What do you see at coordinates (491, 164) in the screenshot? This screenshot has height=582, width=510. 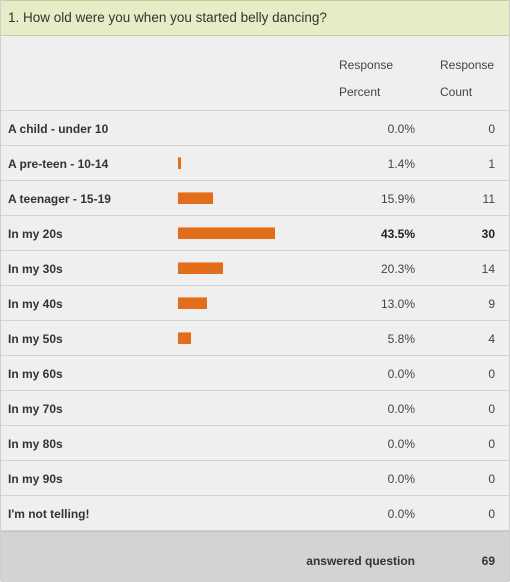 I see `response-count: 1` at bounding box center [491, 164].